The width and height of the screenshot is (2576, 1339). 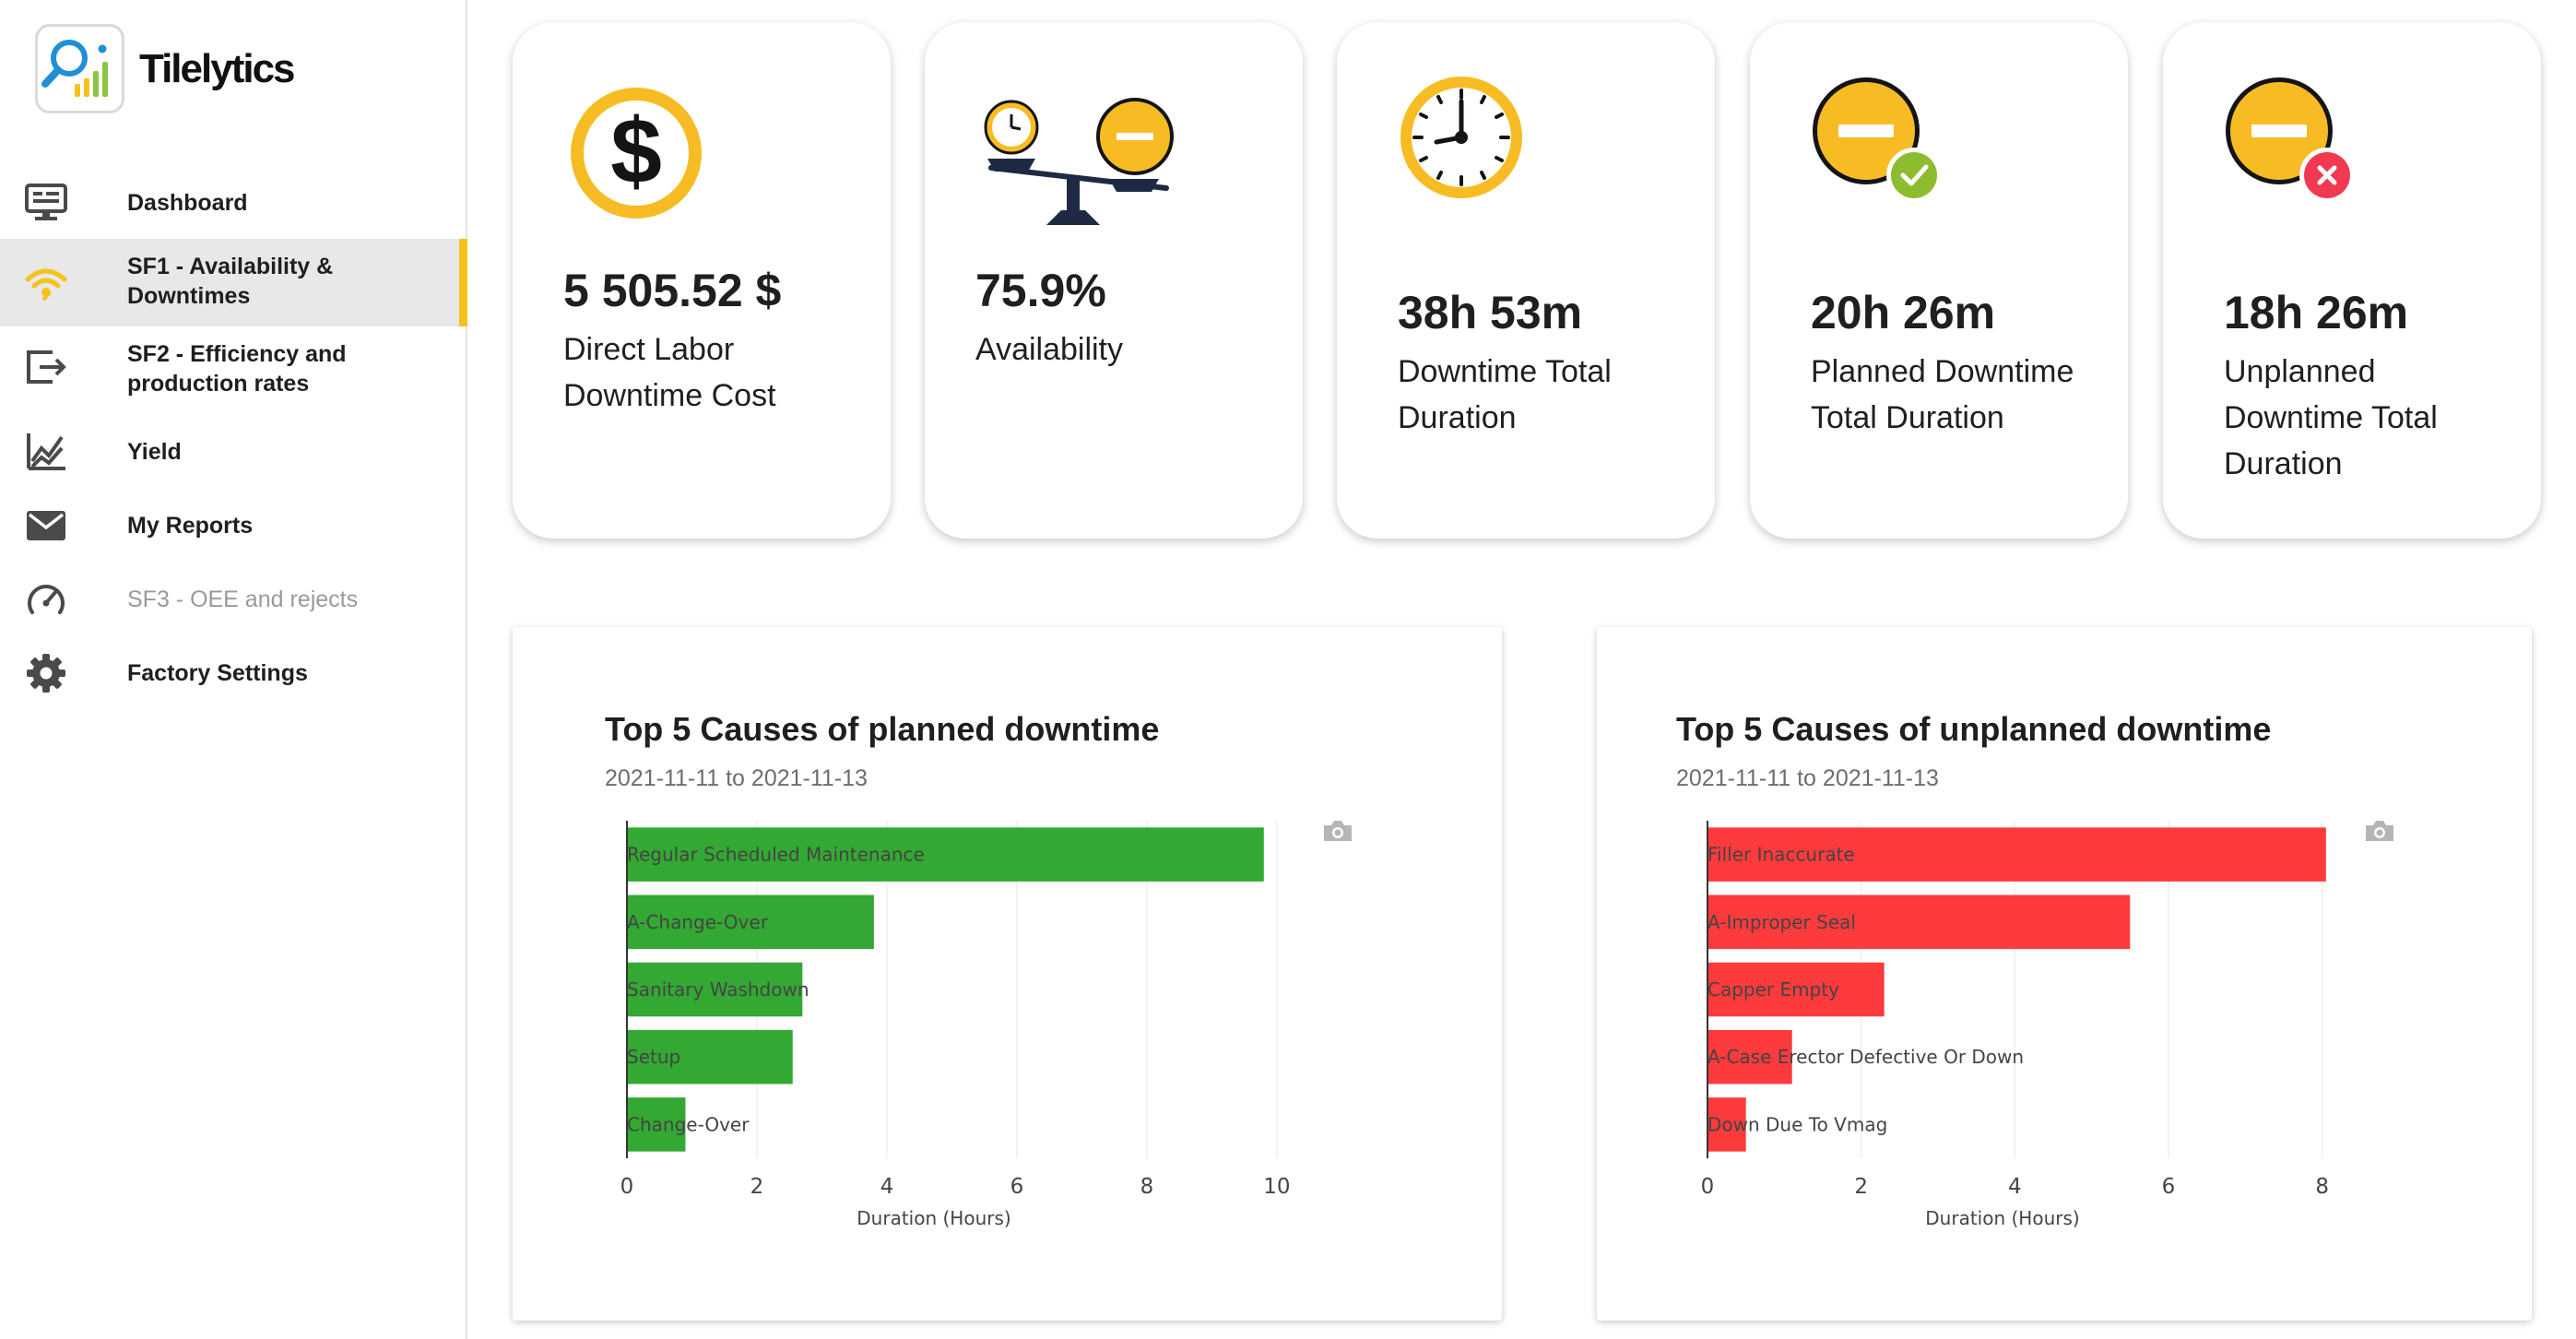 I want to click on kpi-label: Direct Labor Downtime Cost, so click(x=669, y=372).